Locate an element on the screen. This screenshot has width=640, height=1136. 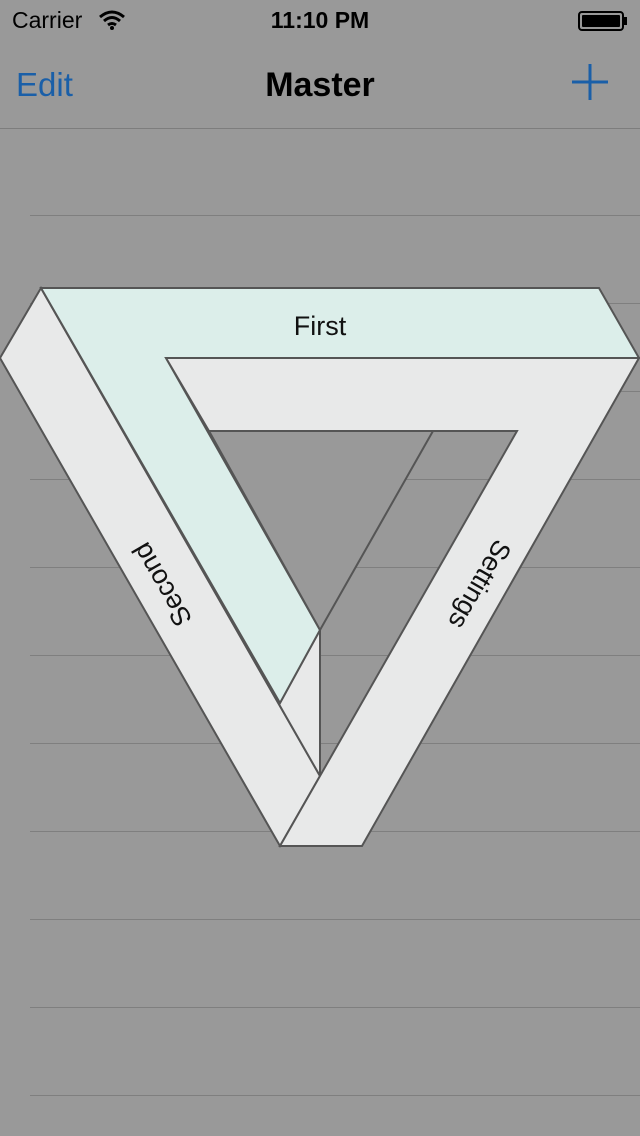
wifi-icon is located at coordinates (112, 20).